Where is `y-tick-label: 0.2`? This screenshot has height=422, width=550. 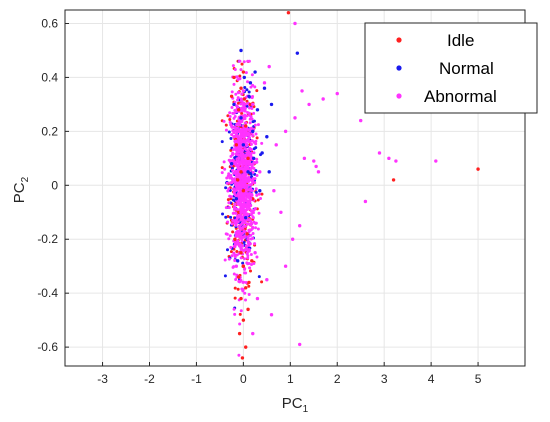
y-tick-label: 0.2 is located at coordinates (49, 131).